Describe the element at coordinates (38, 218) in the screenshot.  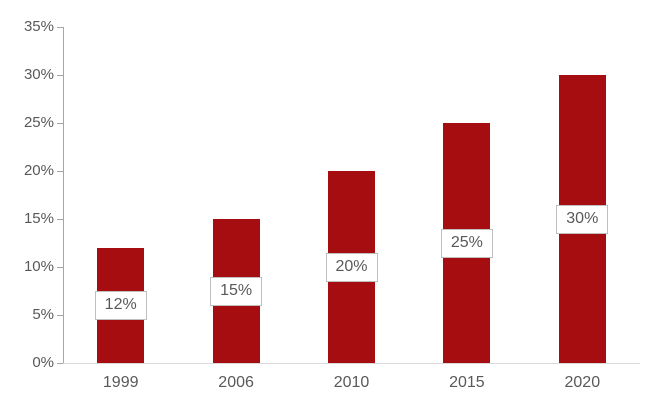
I see `y-axis-tick-label: 15%` at that location.